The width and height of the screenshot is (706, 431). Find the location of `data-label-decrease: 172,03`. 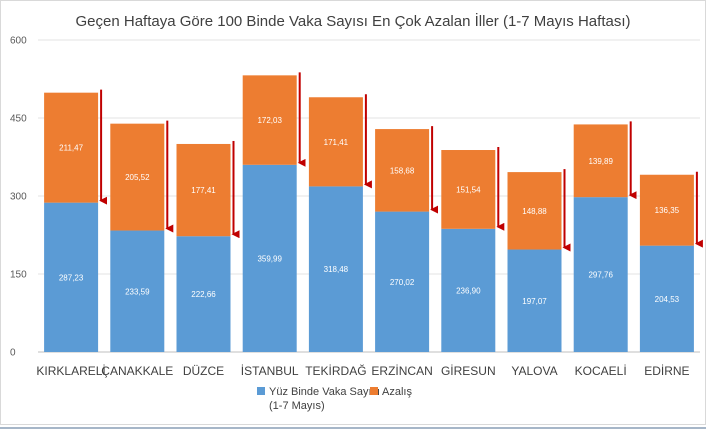

data-label-decrease: 172,03 is located at coordinates (269, 120).